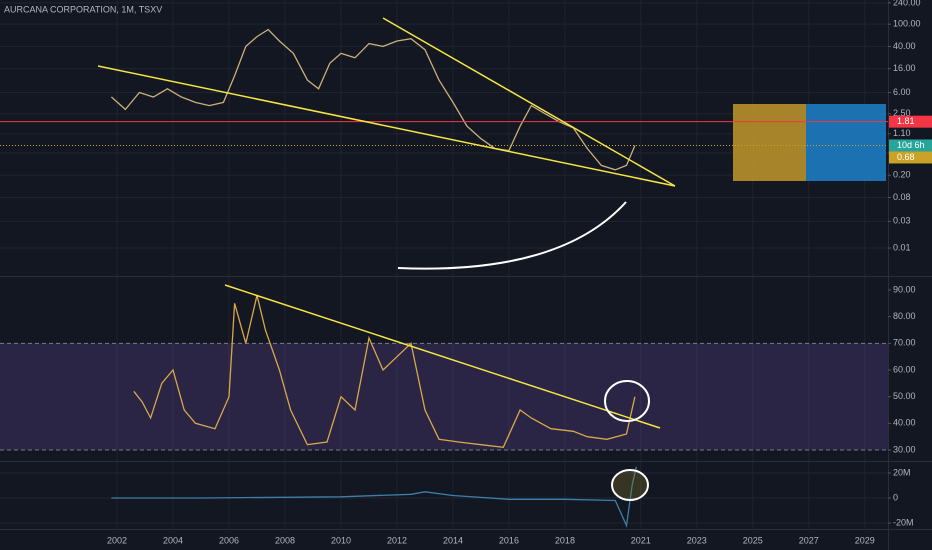 This screenshot has width=932, height=550. Describe the element at coordinates (641, 540) in the screenshot. I see `x-tick-label: 2021` at that location.